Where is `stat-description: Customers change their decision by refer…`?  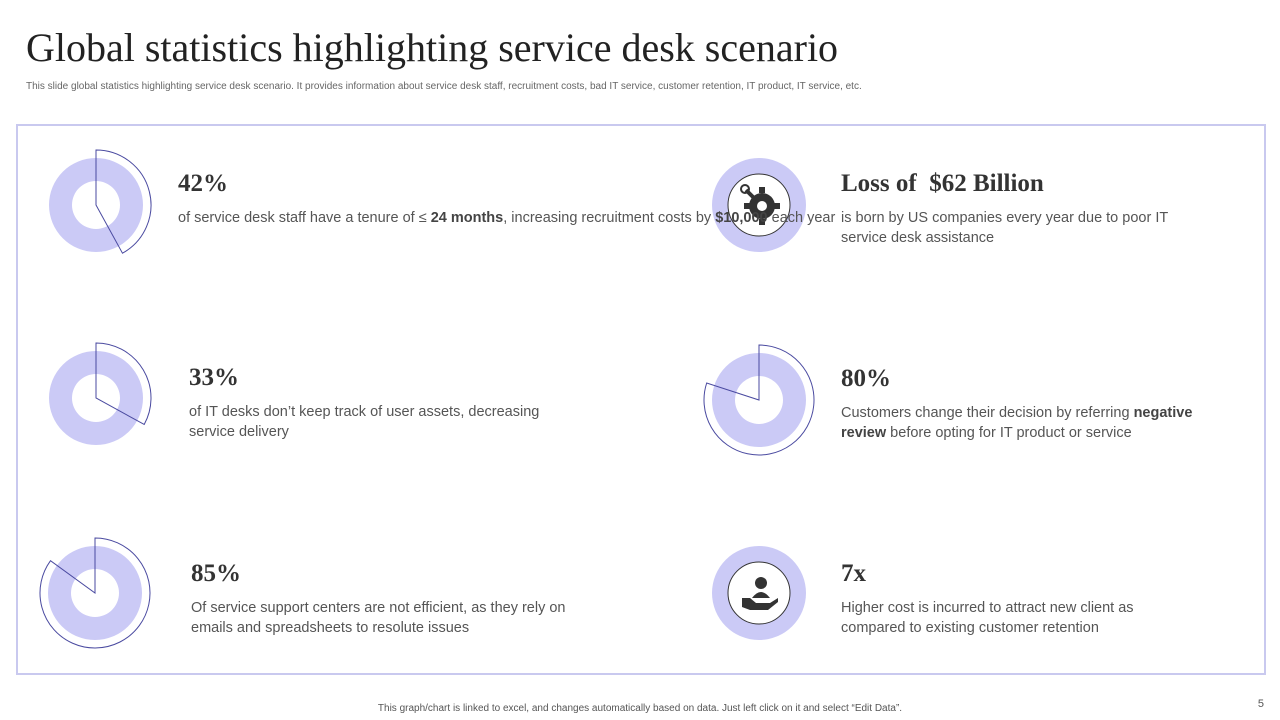
stat-description: Customers change their decision by refer… is located at coordinates (1017, 423).